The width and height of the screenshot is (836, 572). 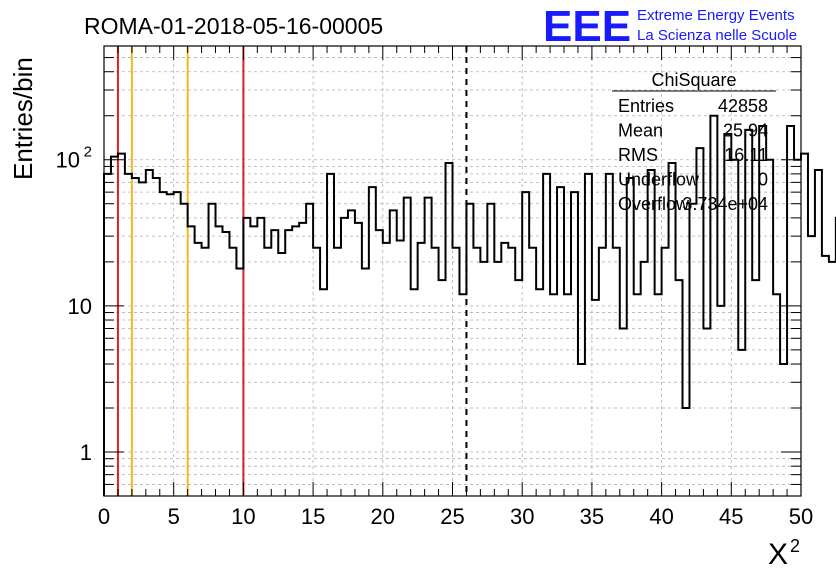 What do you see at coordinates (646, 106) in the screenshot?
I see `stats-row-label: Entries` at bounding box center [646, 106].